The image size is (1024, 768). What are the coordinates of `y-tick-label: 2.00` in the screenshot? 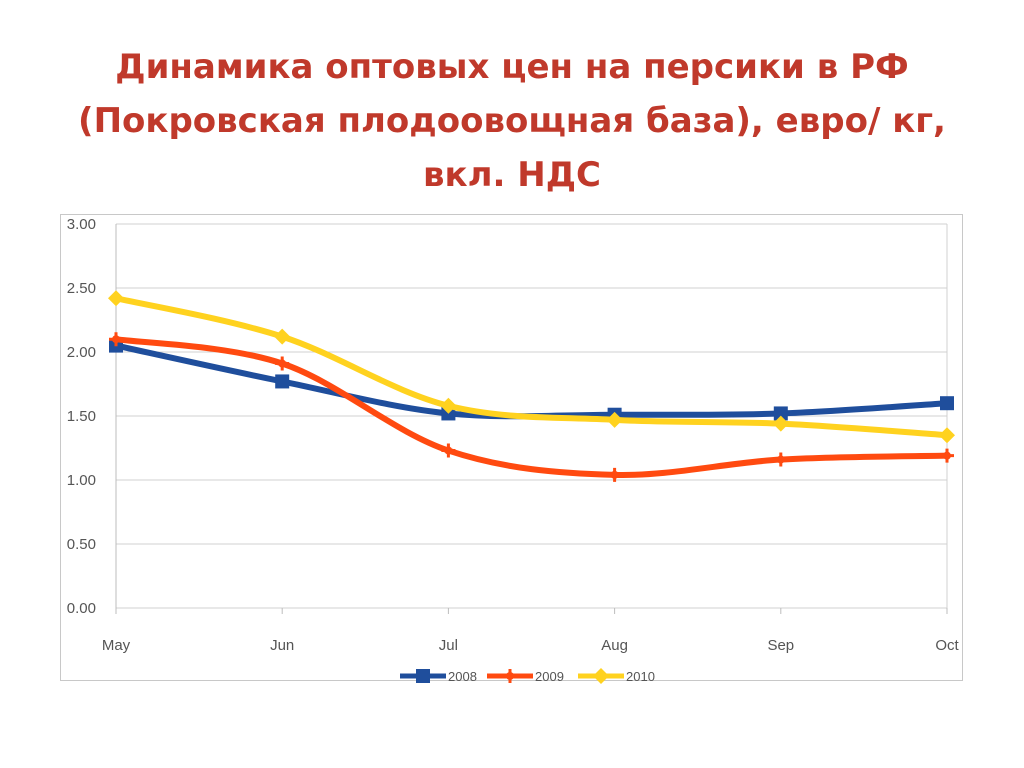 It's located at (81, 352).